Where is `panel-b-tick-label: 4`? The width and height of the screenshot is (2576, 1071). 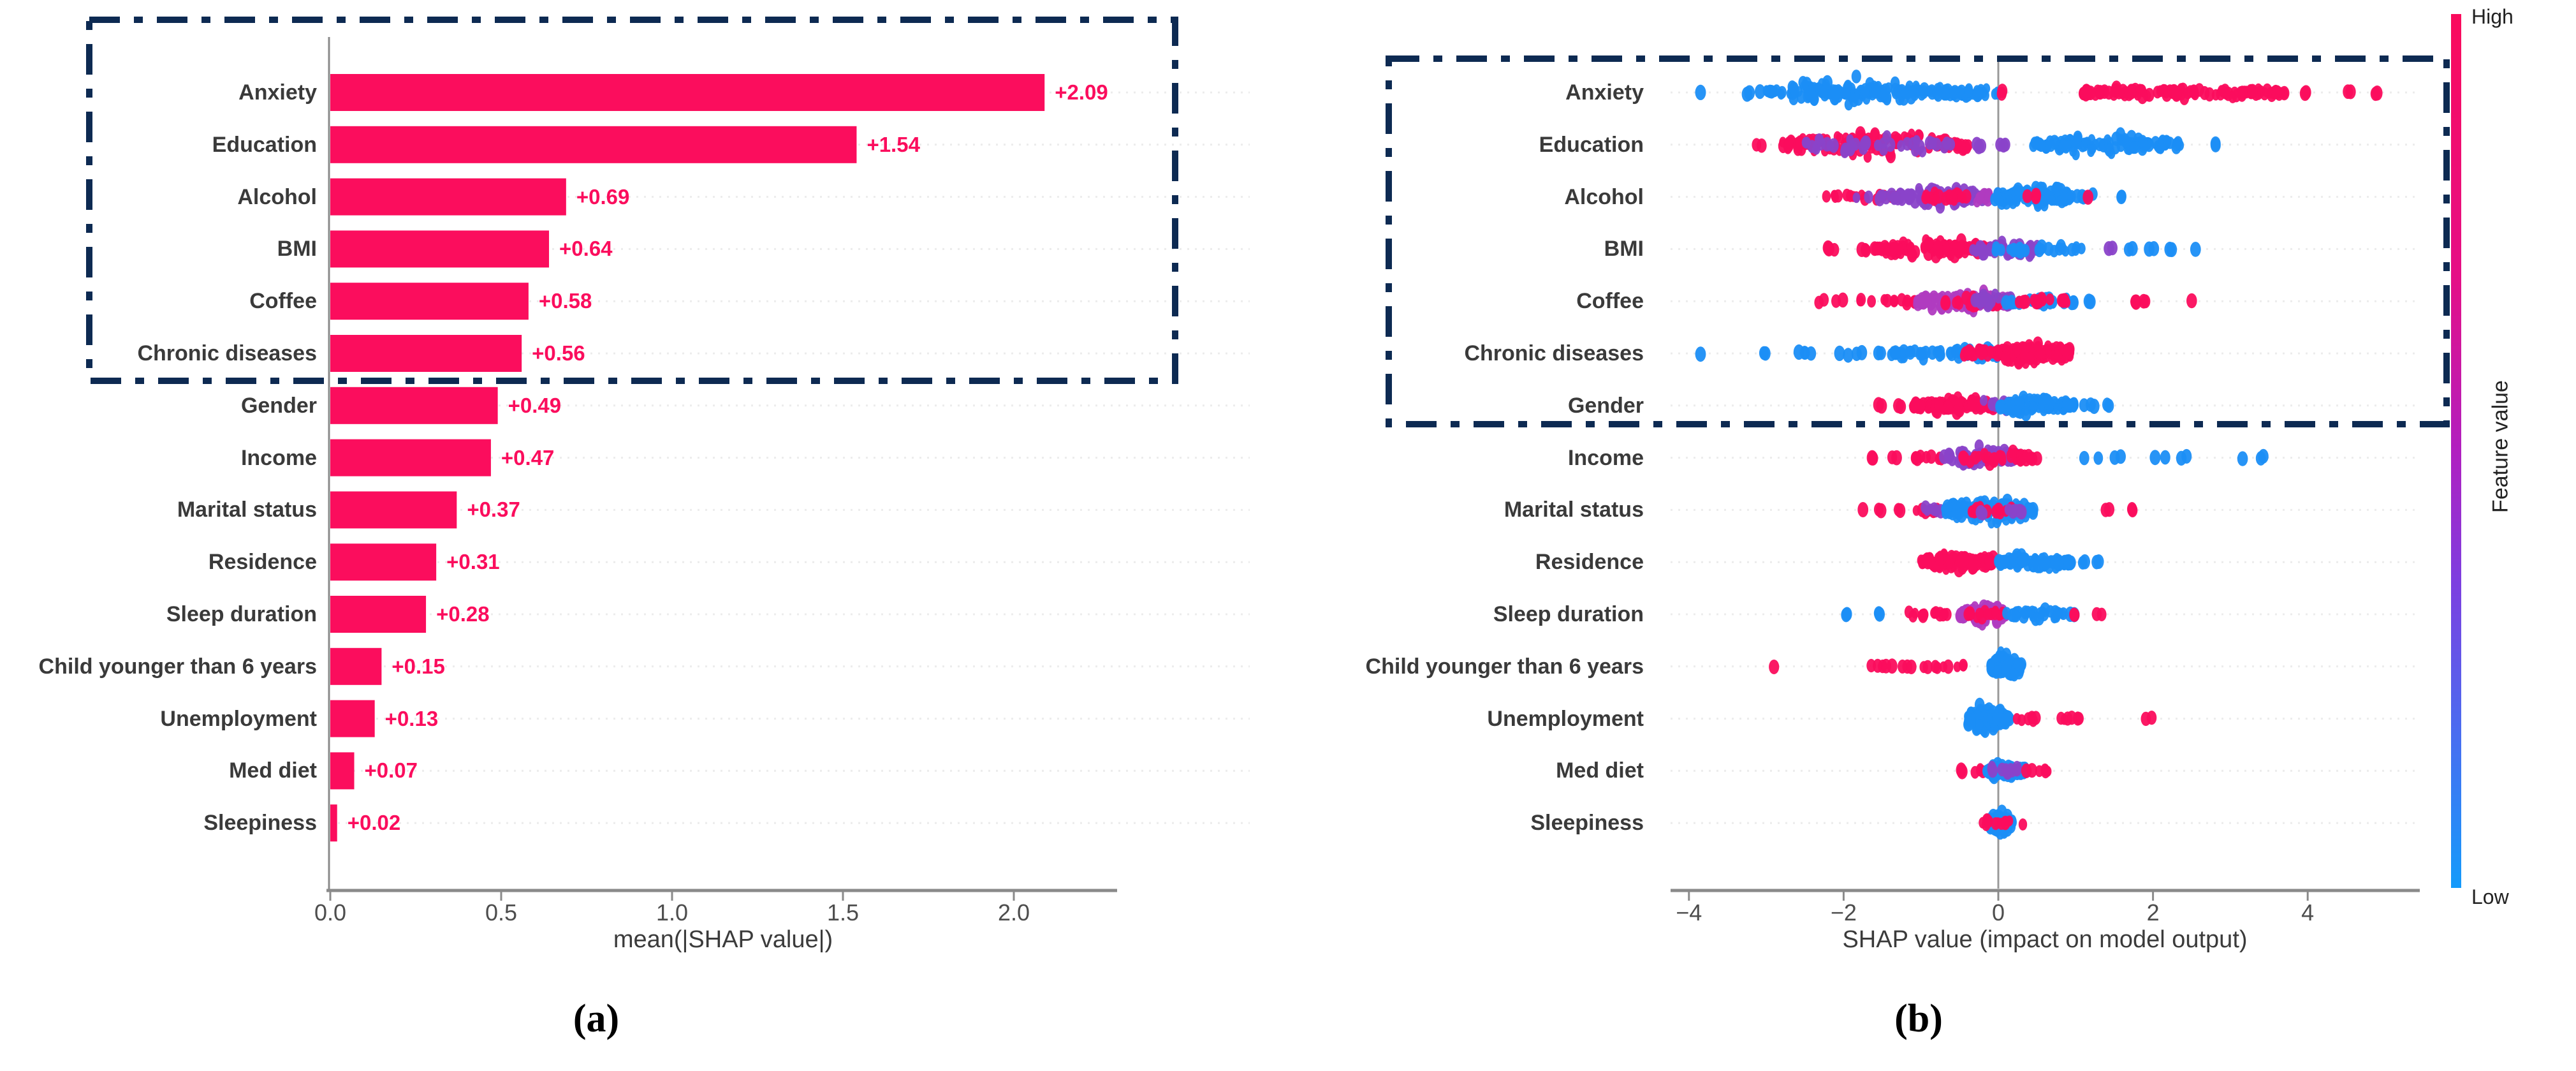 panel-b-tick-label: 4 is located at coordinates (2308, 912).